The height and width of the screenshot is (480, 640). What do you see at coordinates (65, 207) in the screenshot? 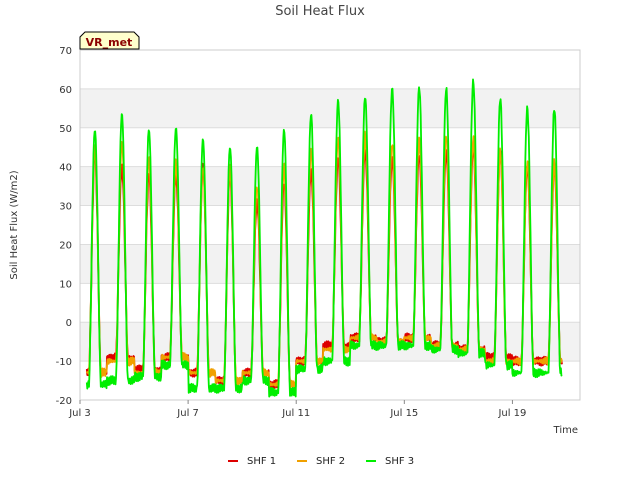
I see `y-tick-label: 30` at bounding box center [65, 207].